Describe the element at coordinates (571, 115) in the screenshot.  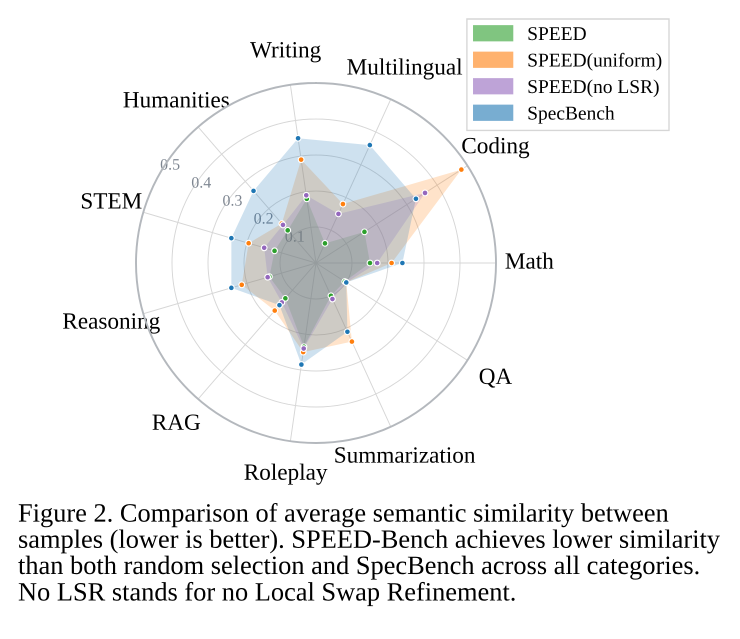
I see `legend-label: SpecBench` at that location.